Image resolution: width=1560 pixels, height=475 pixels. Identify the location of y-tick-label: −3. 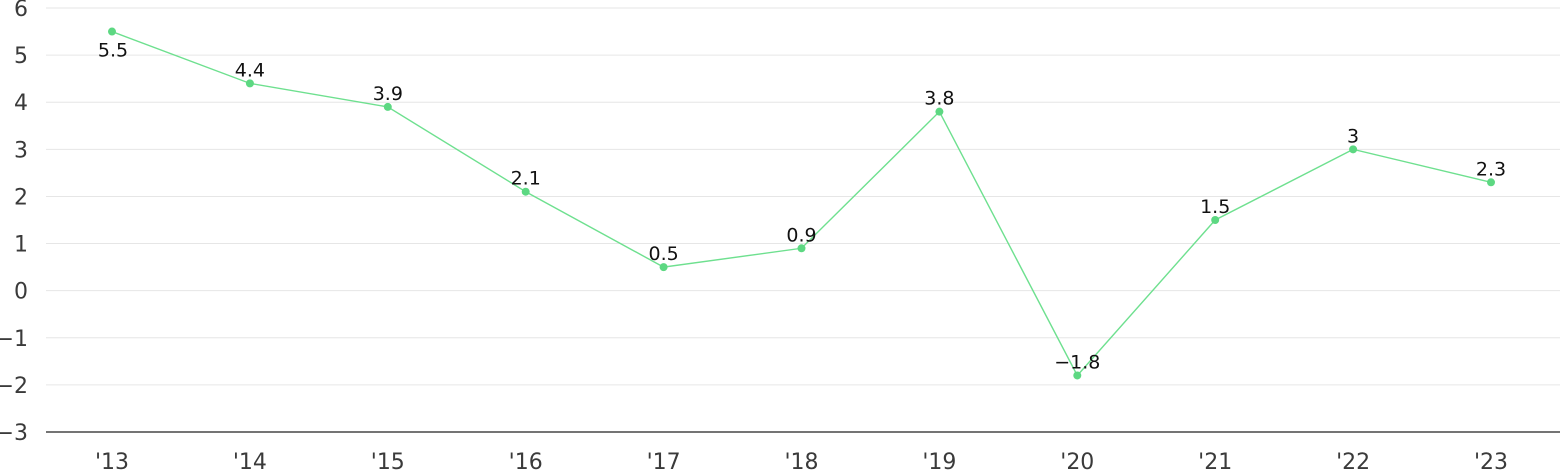
(14, 433).